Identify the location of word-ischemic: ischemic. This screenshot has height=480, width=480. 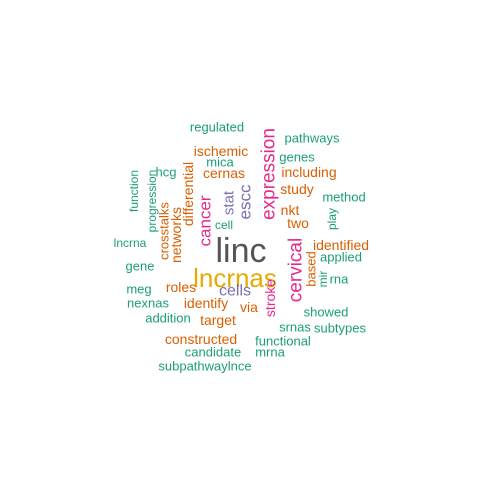
(221, 151).